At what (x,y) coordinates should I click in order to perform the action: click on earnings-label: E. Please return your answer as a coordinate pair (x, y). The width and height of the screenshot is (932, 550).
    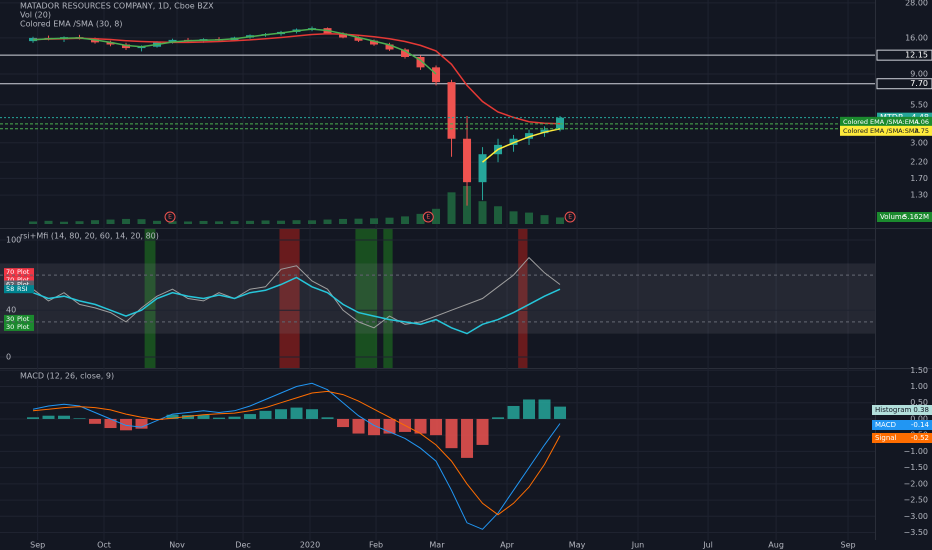
    Looking at the image, I should click on (170, 217).